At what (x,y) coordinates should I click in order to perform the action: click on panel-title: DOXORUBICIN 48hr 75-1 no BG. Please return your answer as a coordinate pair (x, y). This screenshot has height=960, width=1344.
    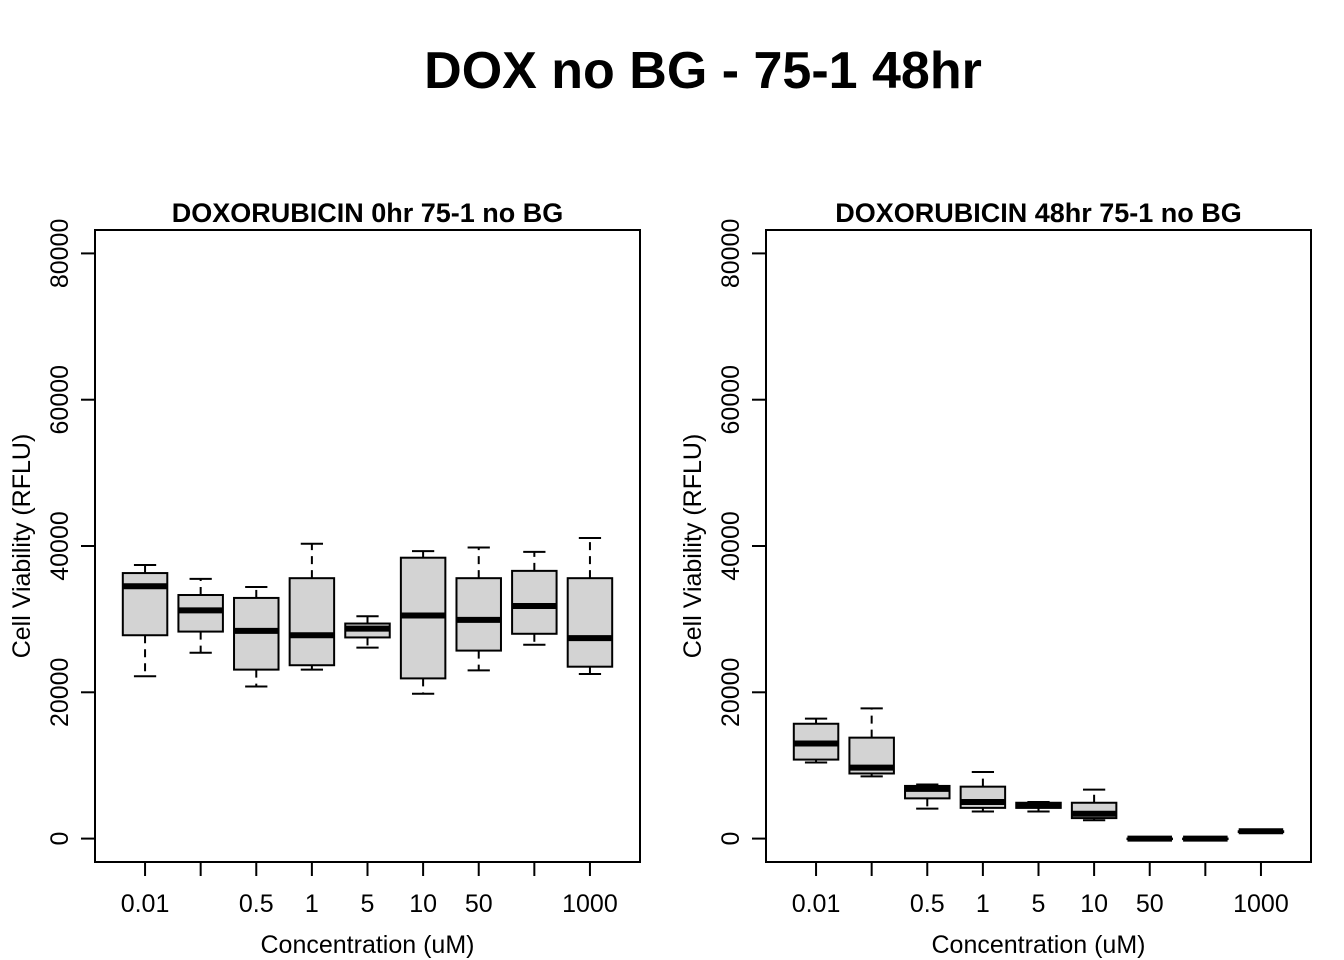
    Looking at the image, I should click on (1038, 213).